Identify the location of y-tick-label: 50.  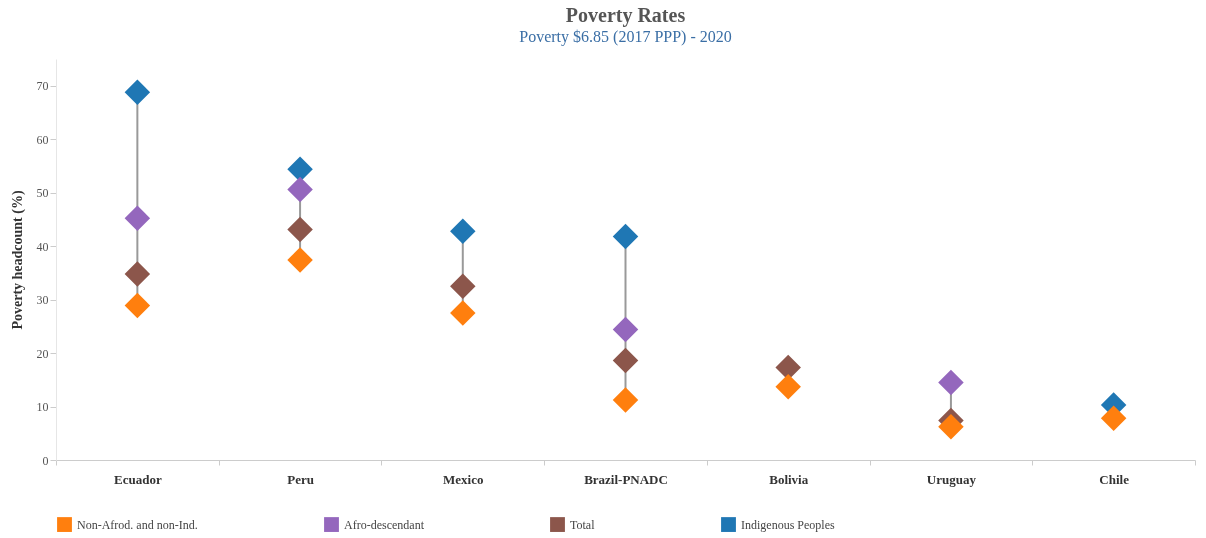
(42, 193).